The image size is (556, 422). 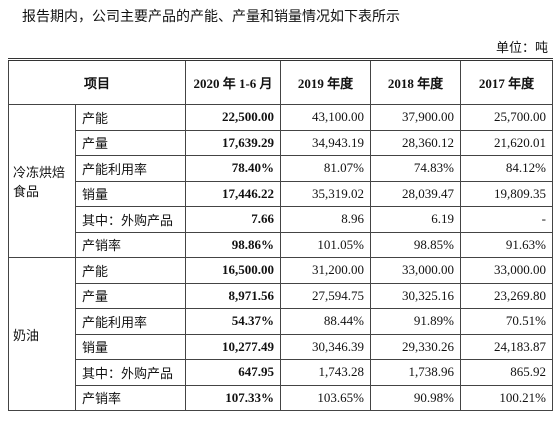 I want to click on cell-value: 10,277.49, so click(x=233, y=346).